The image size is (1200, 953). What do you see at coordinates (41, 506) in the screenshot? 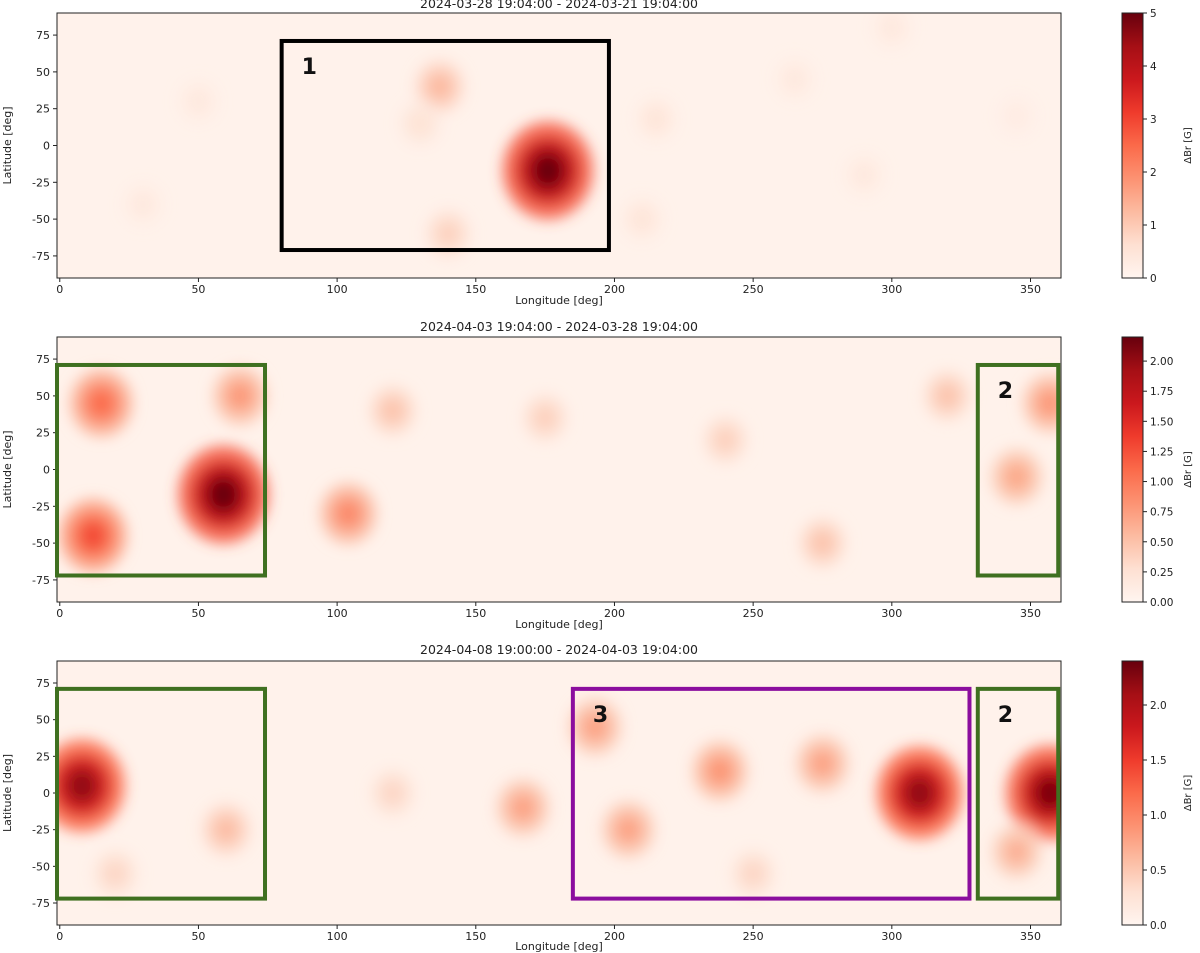
I see `y-tick-label: -25` at bounding box center [41, 506].